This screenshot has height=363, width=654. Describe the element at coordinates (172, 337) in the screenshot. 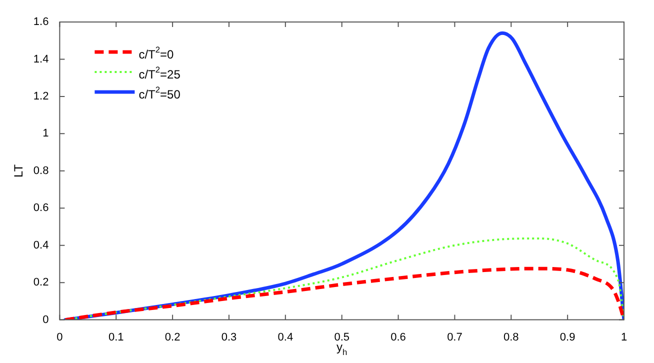

I see `x-tick-label: 0.2` at that location.